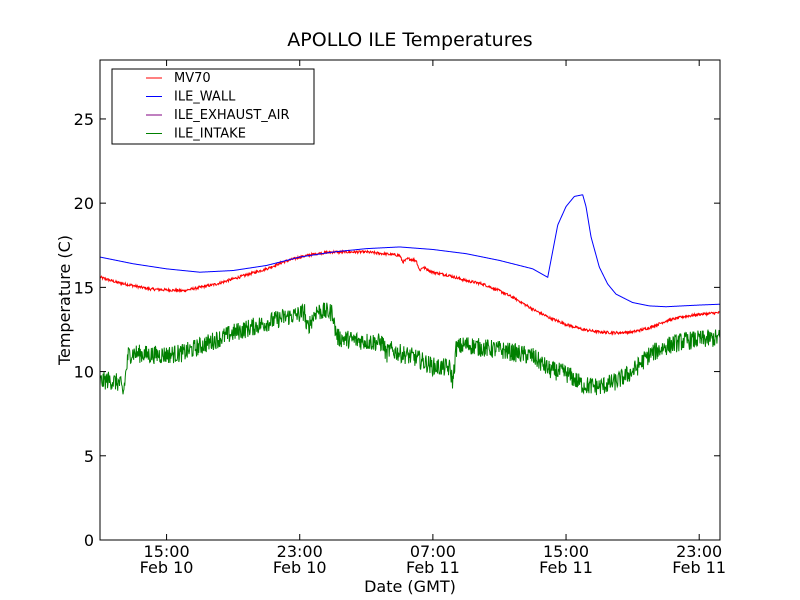  What do you see at coordinates (192, 78) in the screenshot?
I see `legend-label: MV70` at bounding box center [192, 78].